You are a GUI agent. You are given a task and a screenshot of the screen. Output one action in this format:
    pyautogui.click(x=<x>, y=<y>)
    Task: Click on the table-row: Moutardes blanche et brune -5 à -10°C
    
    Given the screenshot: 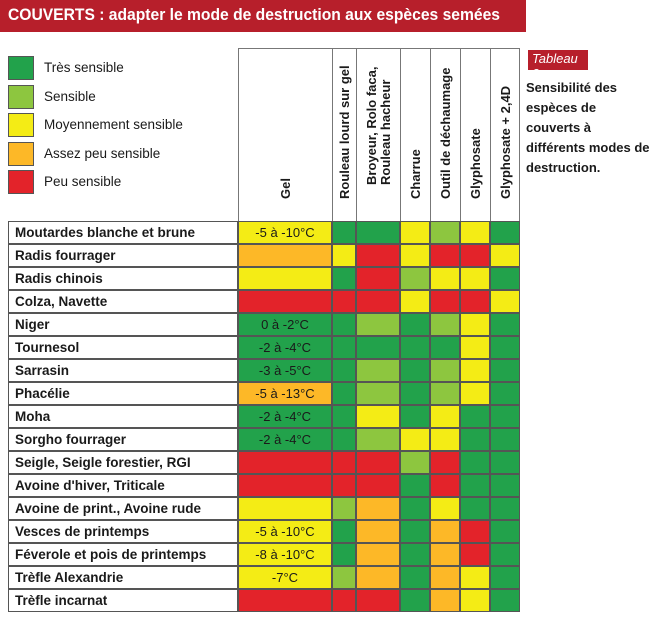 What is the action you would take?
    pyautogui.click(x=264, y=232)
    